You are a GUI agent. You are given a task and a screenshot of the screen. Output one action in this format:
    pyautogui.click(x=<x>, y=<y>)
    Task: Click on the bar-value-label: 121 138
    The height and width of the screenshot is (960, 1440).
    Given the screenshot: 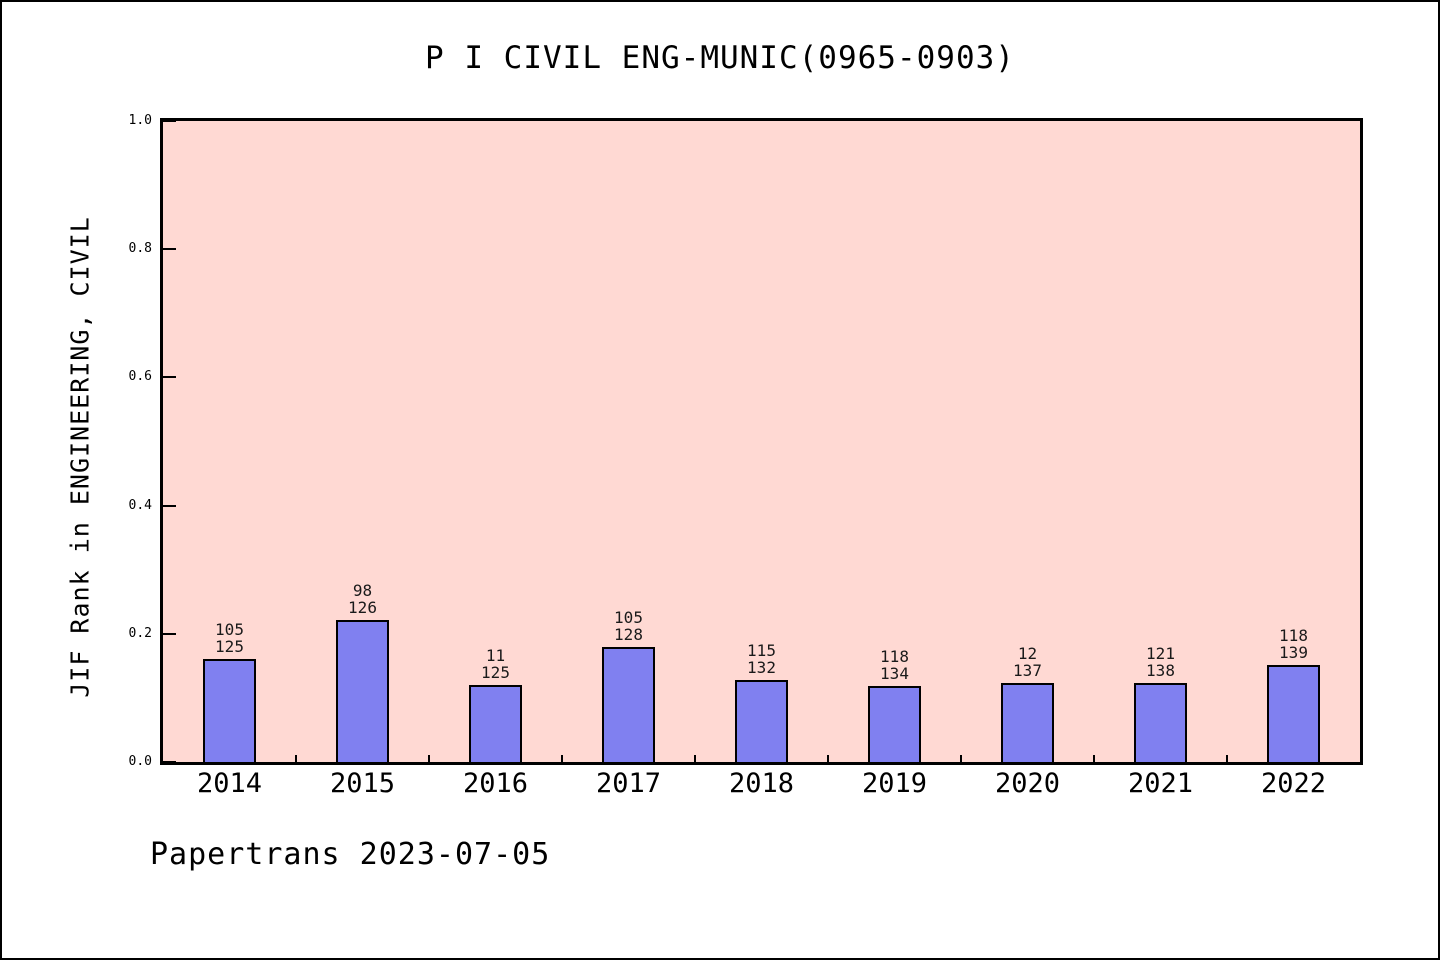 What is the action you would take?
    pyautogui.click(x=1160, y=662)
    